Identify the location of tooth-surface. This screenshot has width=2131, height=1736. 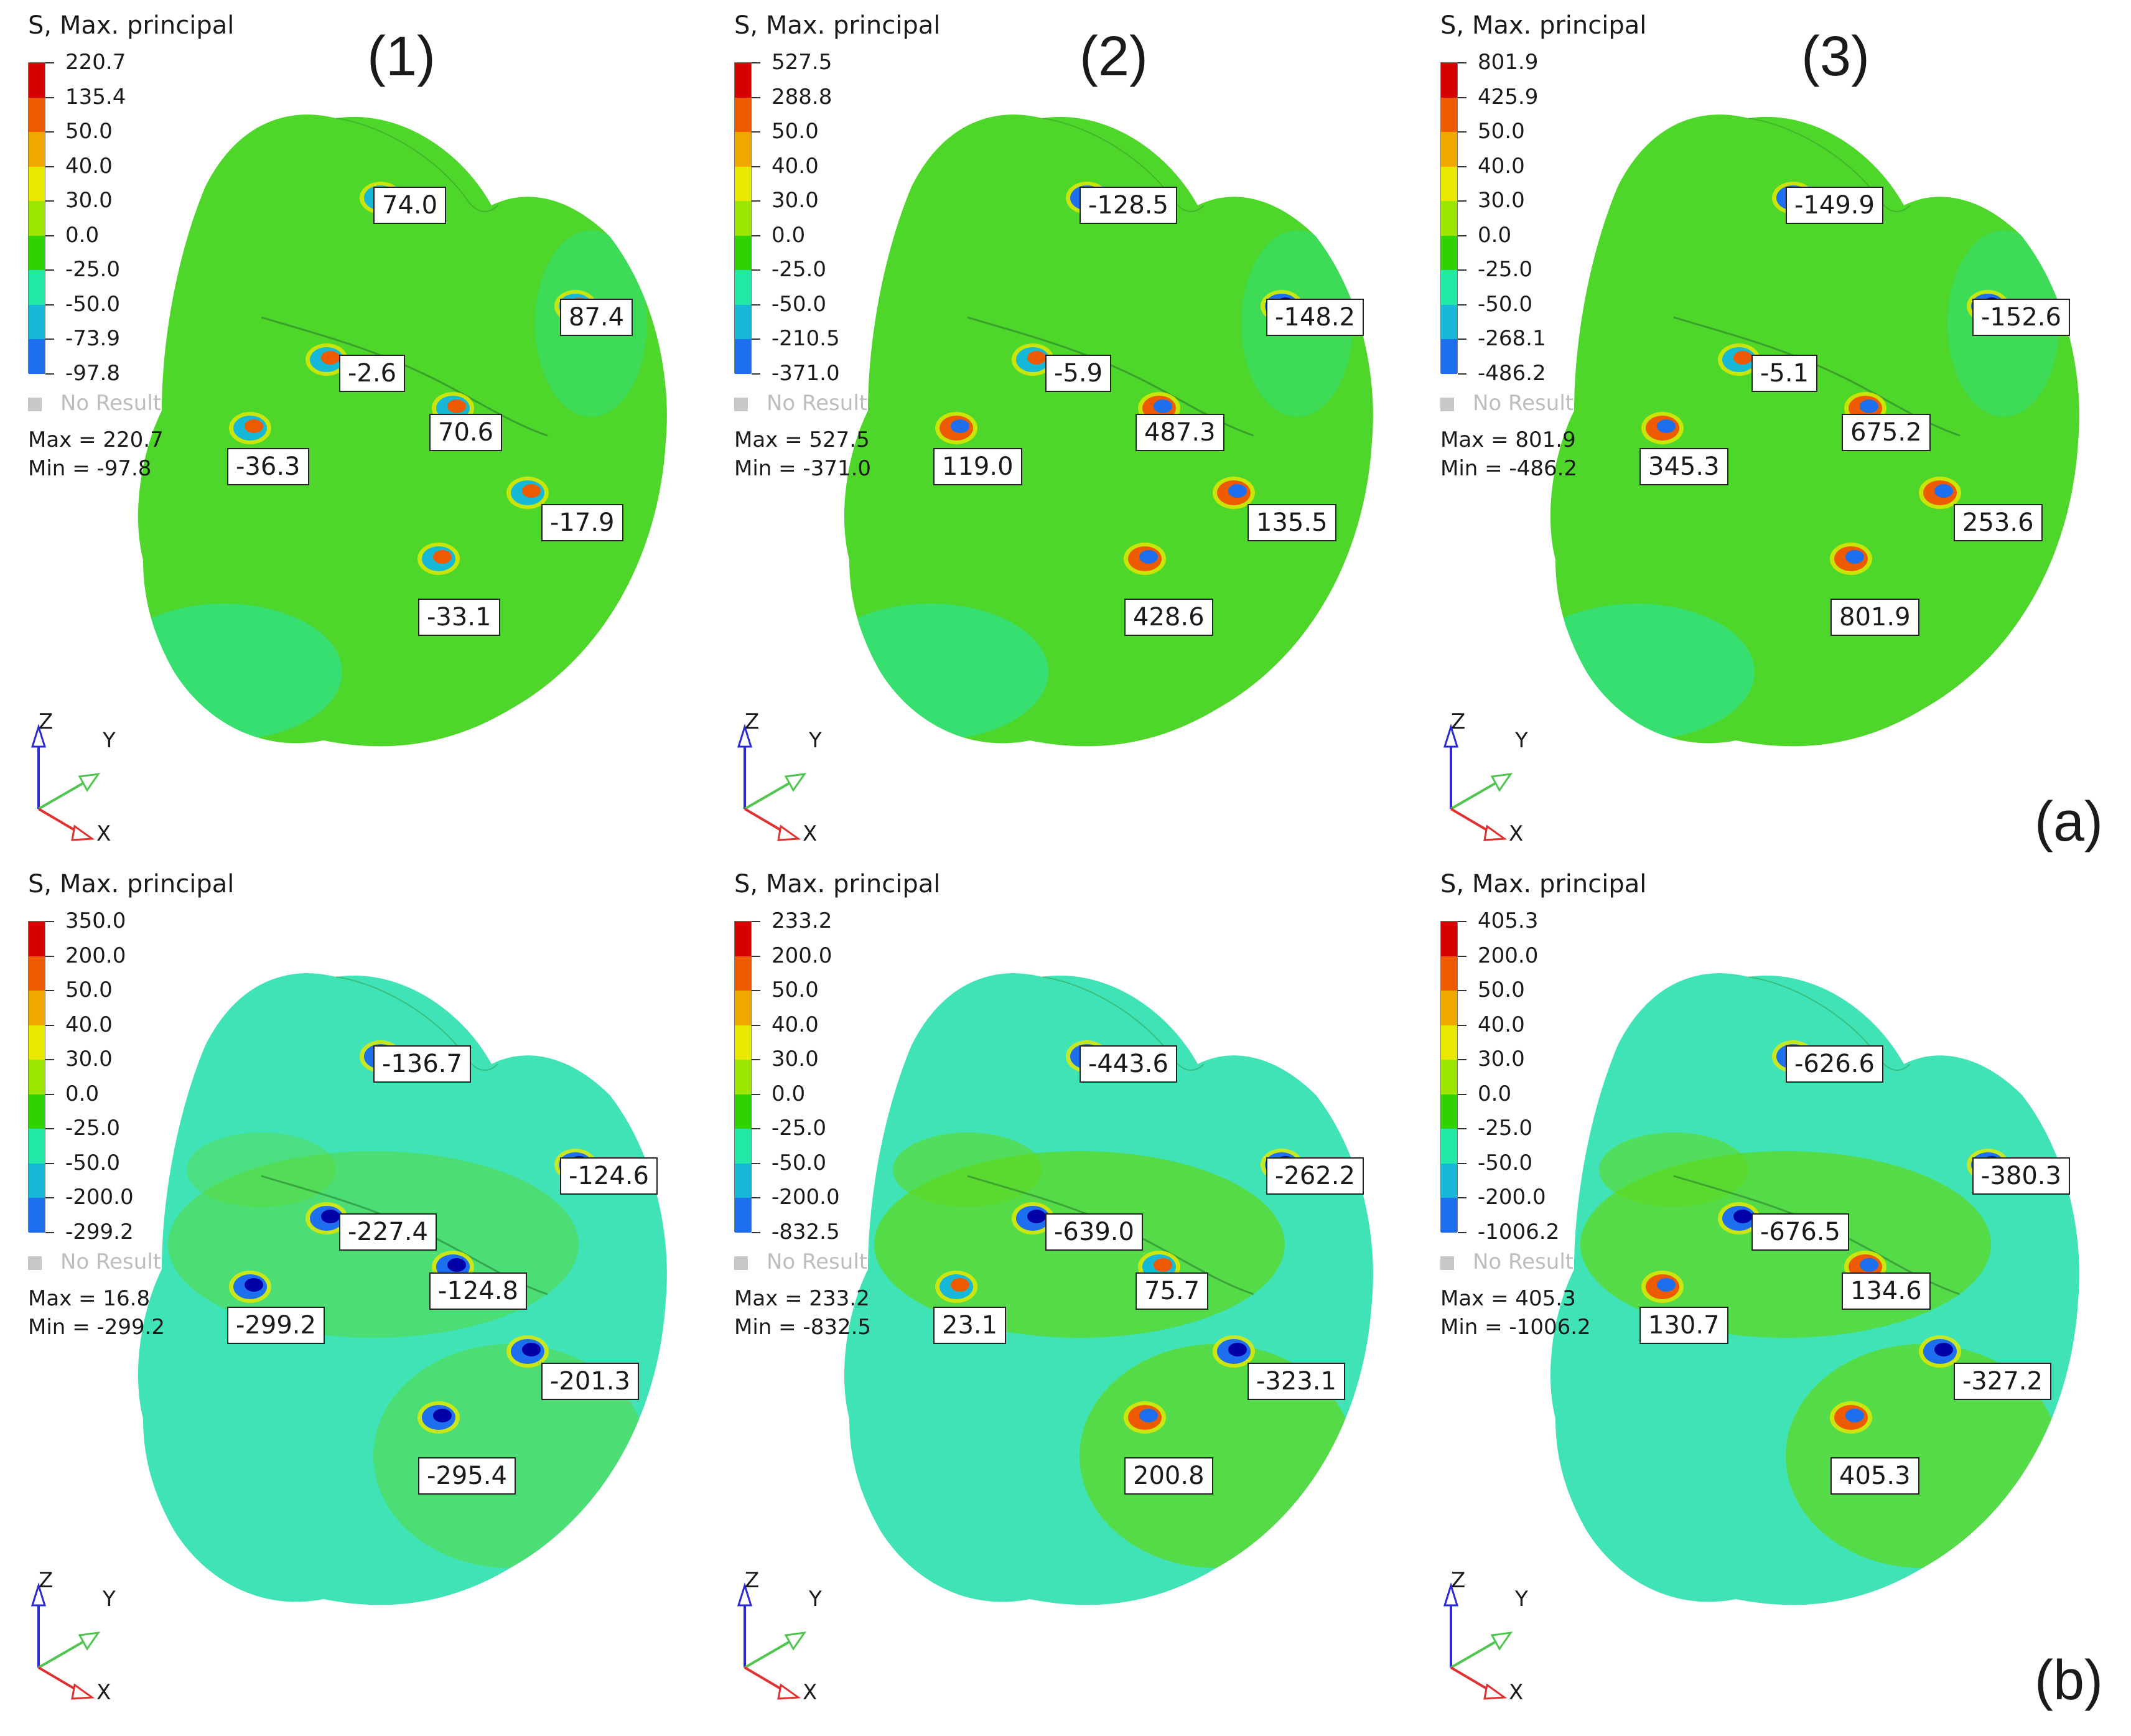
(402, 430).